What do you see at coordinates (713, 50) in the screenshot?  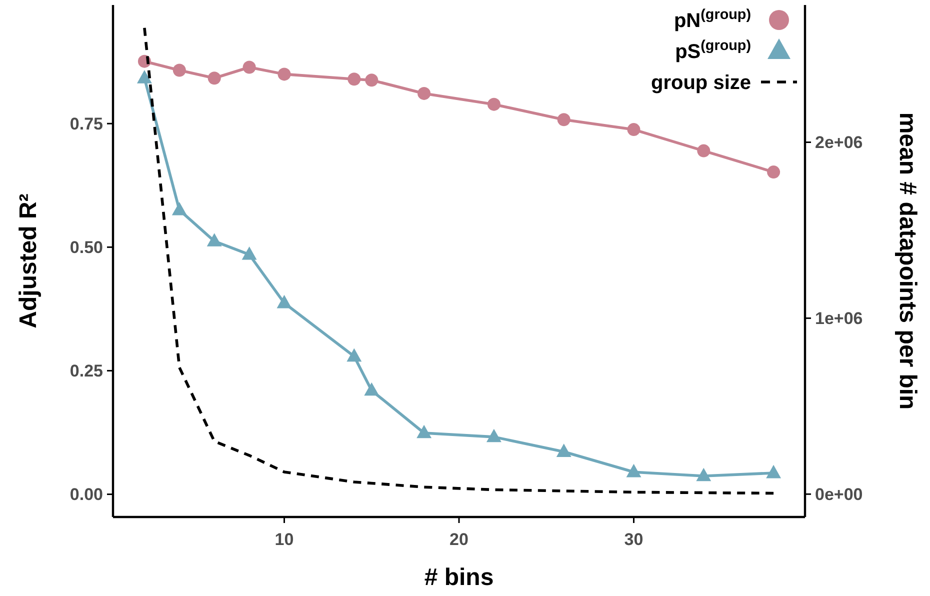 I see `legend-label: pS$^{(group)}$` at bounding box center [713, 50].